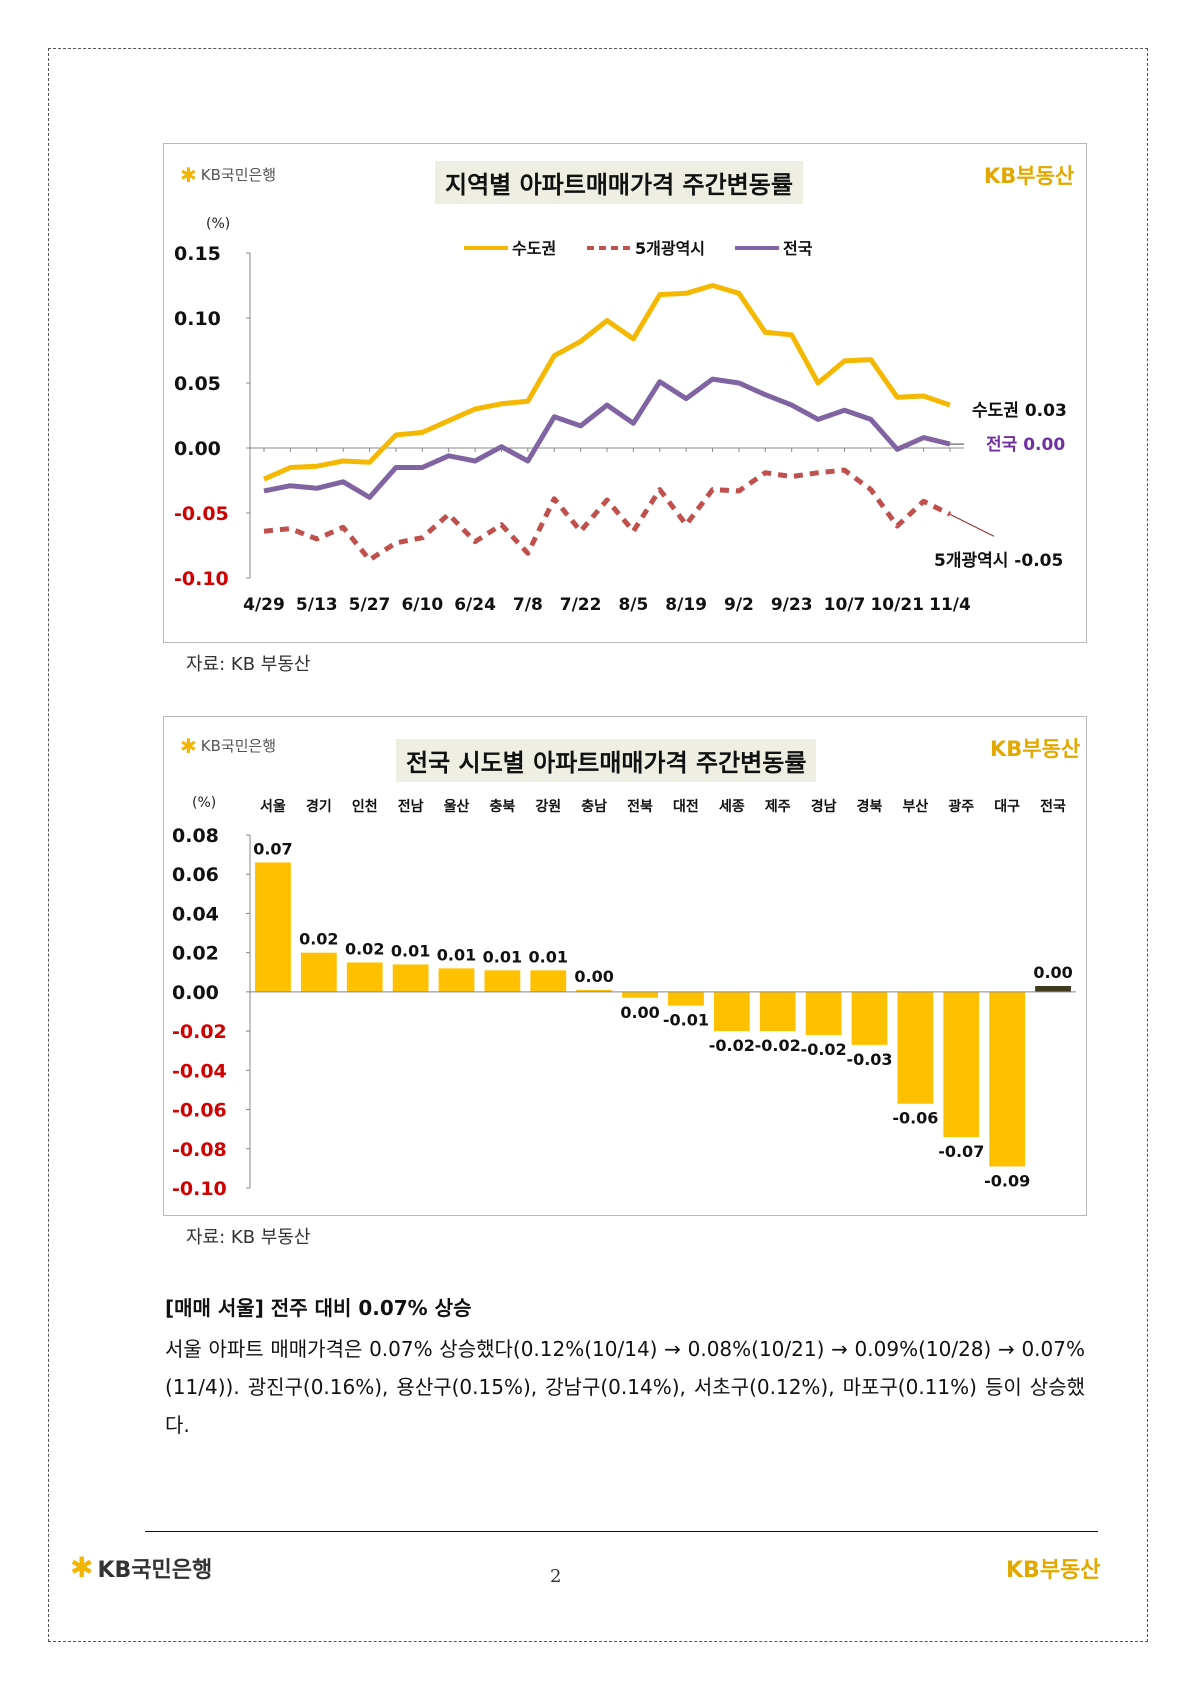  Describe the element at coordinates (411, 806) in the screenshot. I see `x-category-label: 전남` at that location.